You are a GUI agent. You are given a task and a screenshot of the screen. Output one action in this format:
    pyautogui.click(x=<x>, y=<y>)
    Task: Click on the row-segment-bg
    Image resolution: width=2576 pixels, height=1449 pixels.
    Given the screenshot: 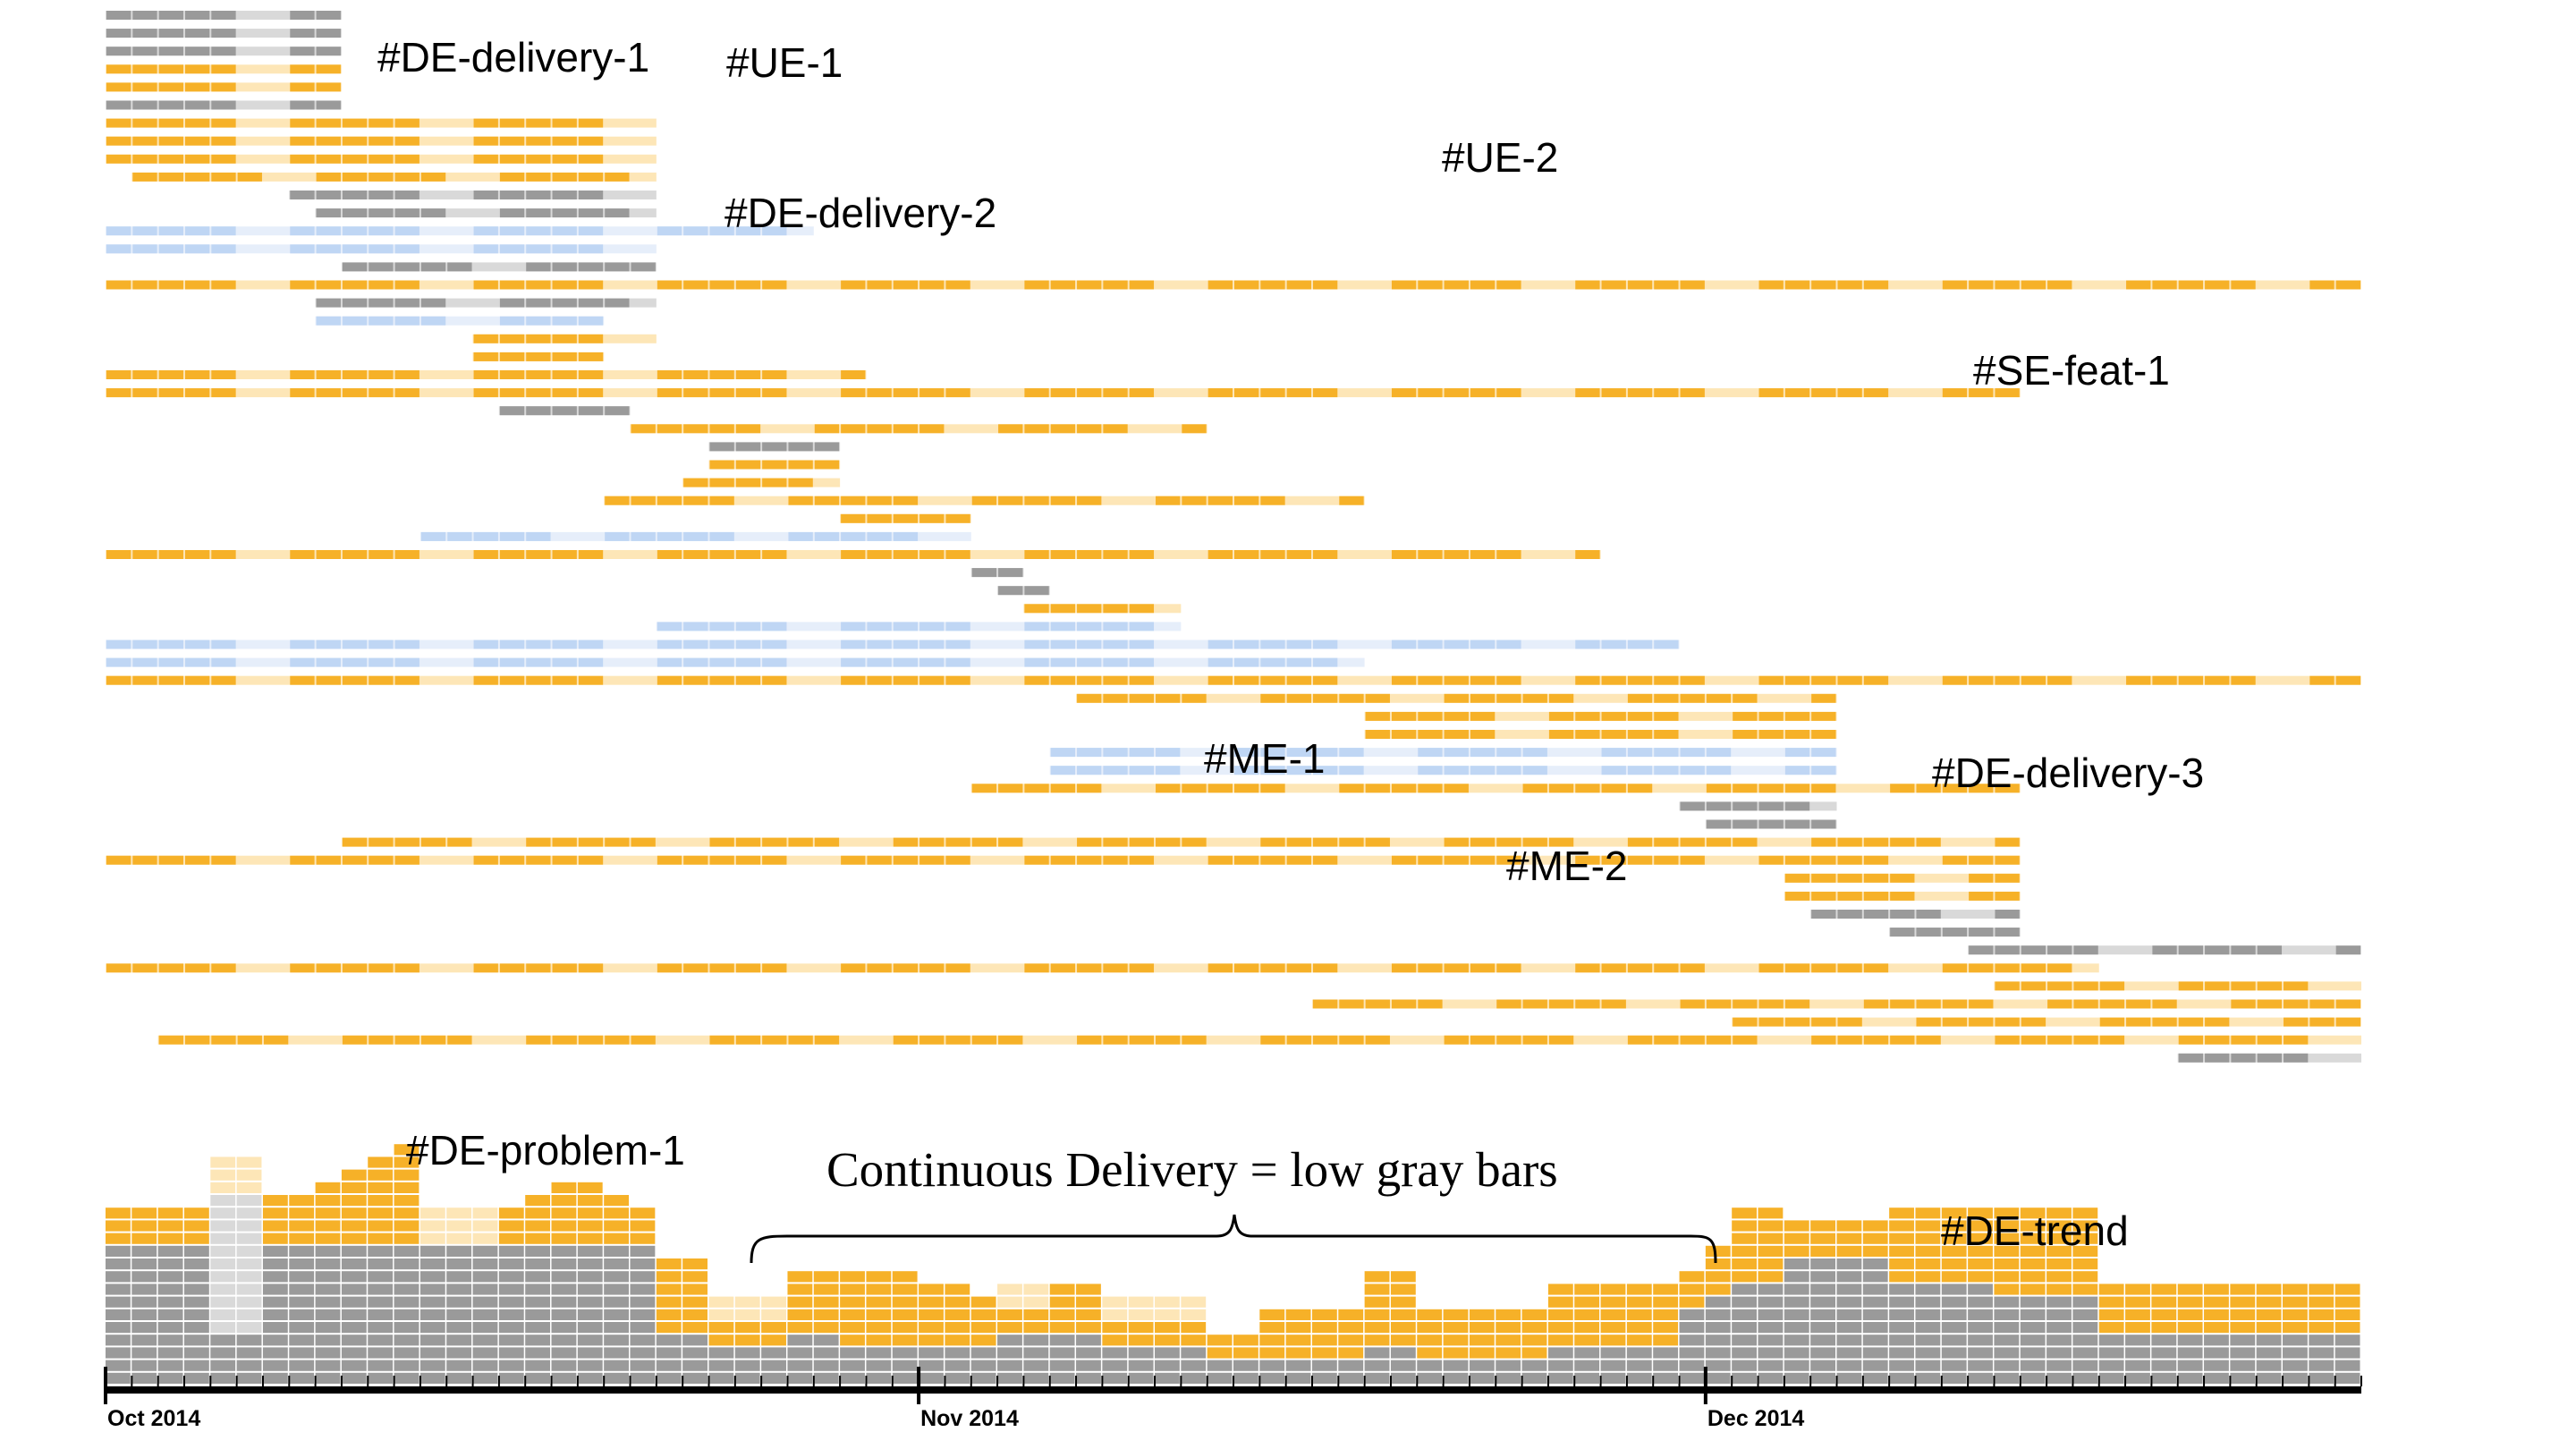 What is the action you would take?
    pyautogui.click(x=1233, y=285)
    